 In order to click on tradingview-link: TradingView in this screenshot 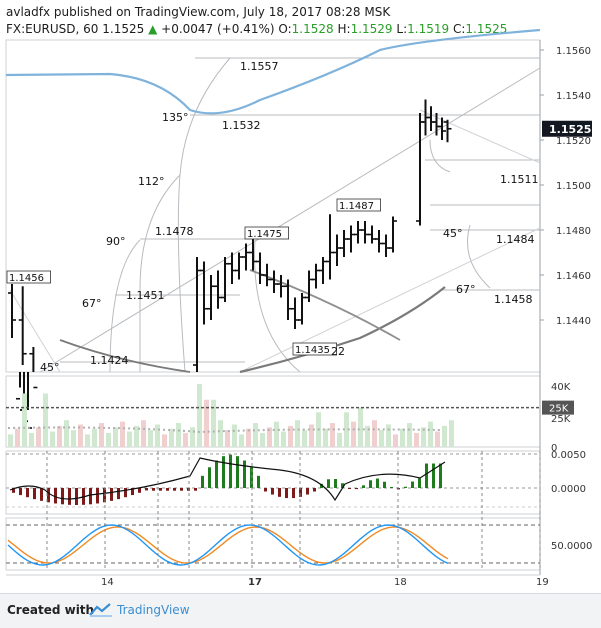, I will do `click(153, 610)`.